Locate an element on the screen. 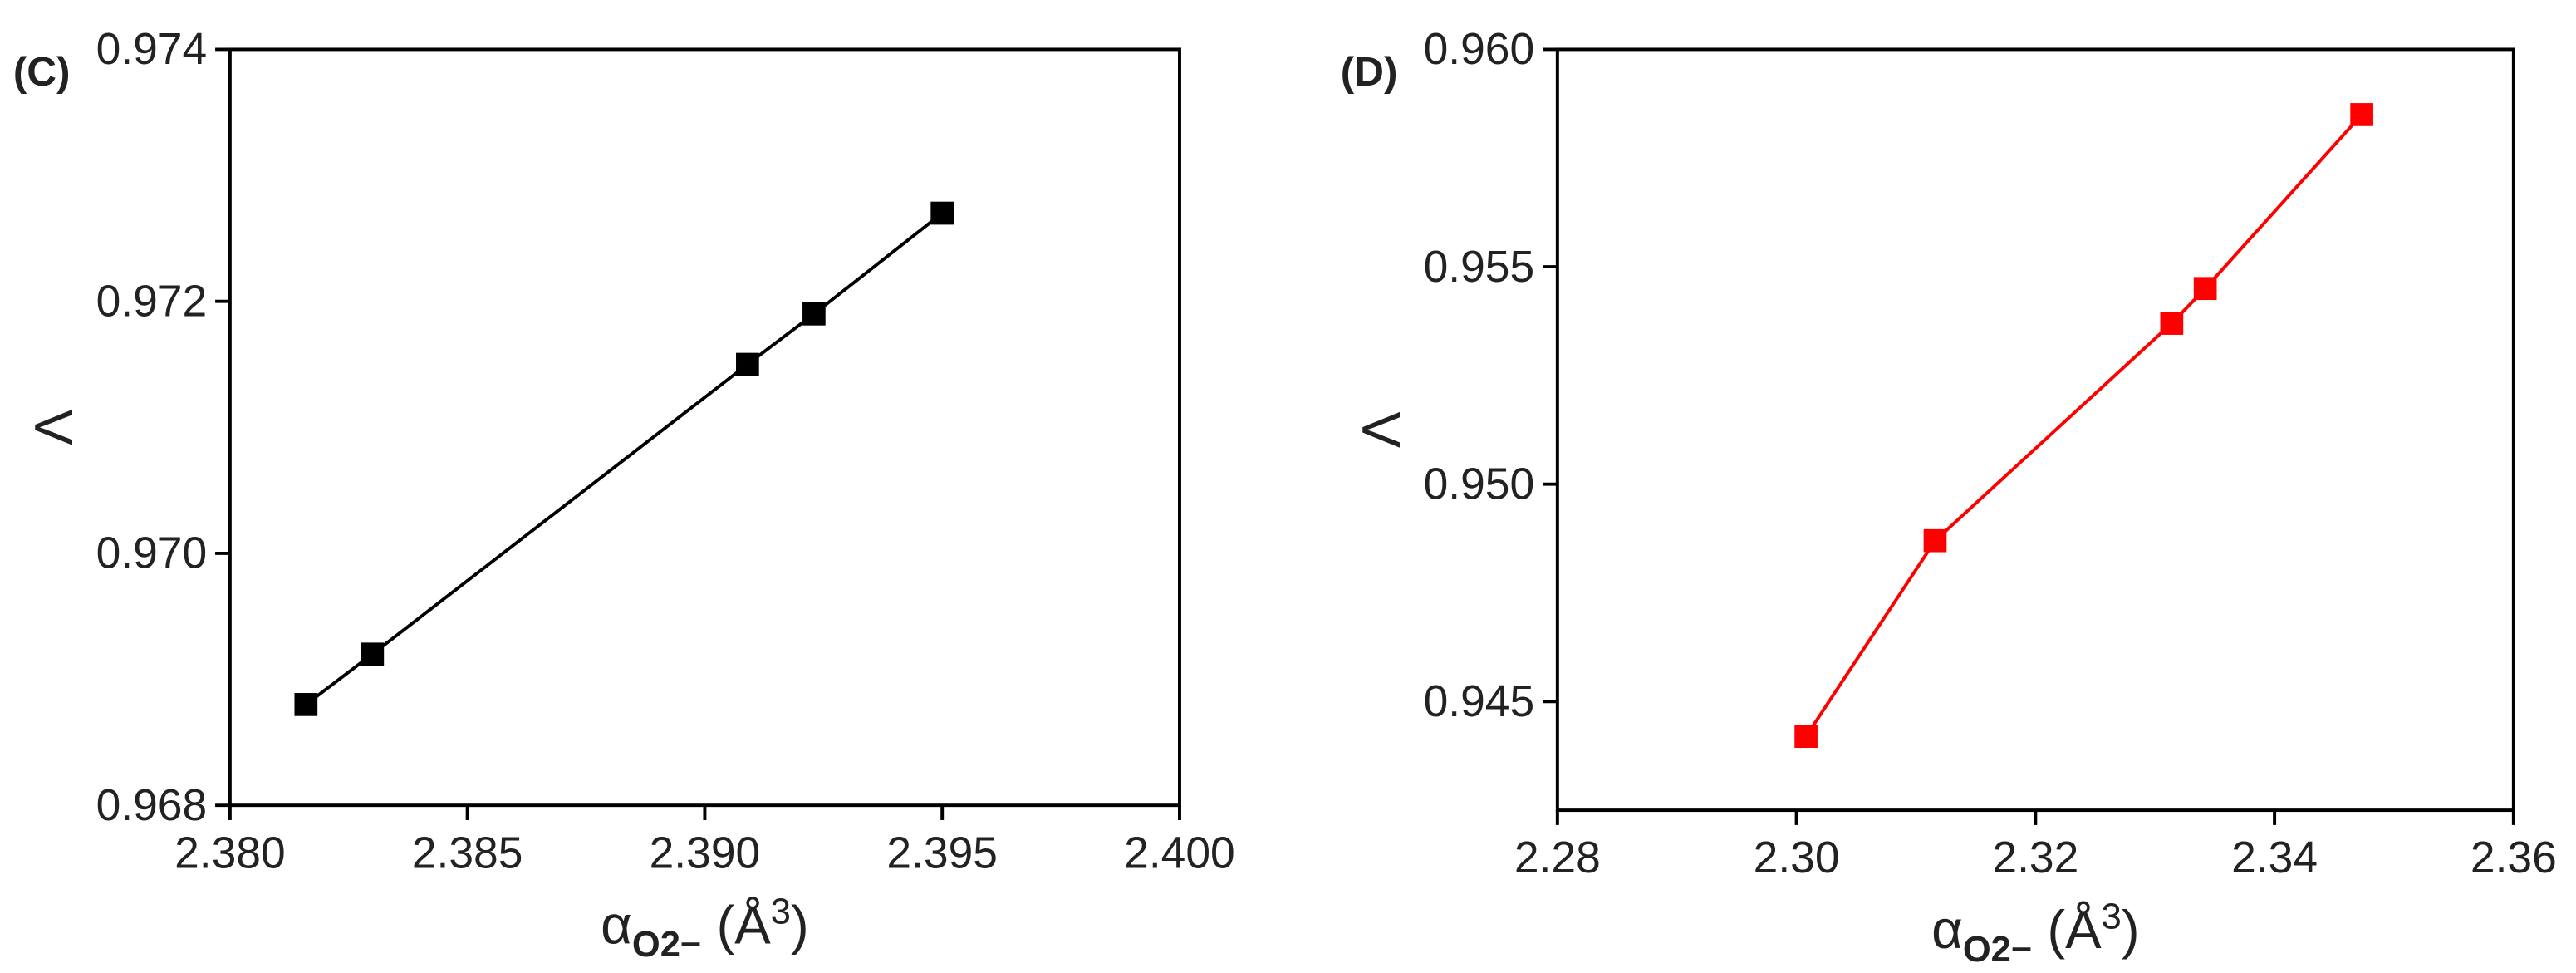  panel-label: (C) is located at coordinates (42, 72).